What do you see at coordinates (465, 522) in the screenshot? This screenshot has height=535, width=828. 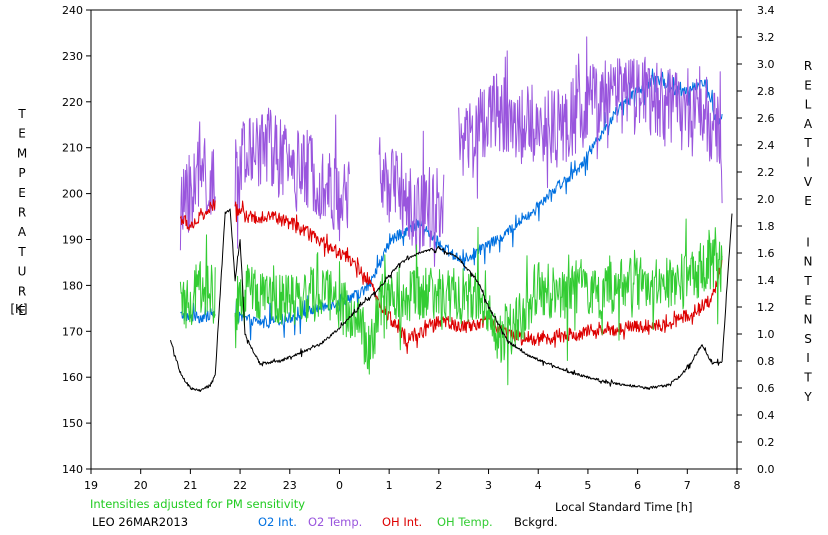 I see `legend-oh-temp: OH Temp.` at bounding box center [465, 522].